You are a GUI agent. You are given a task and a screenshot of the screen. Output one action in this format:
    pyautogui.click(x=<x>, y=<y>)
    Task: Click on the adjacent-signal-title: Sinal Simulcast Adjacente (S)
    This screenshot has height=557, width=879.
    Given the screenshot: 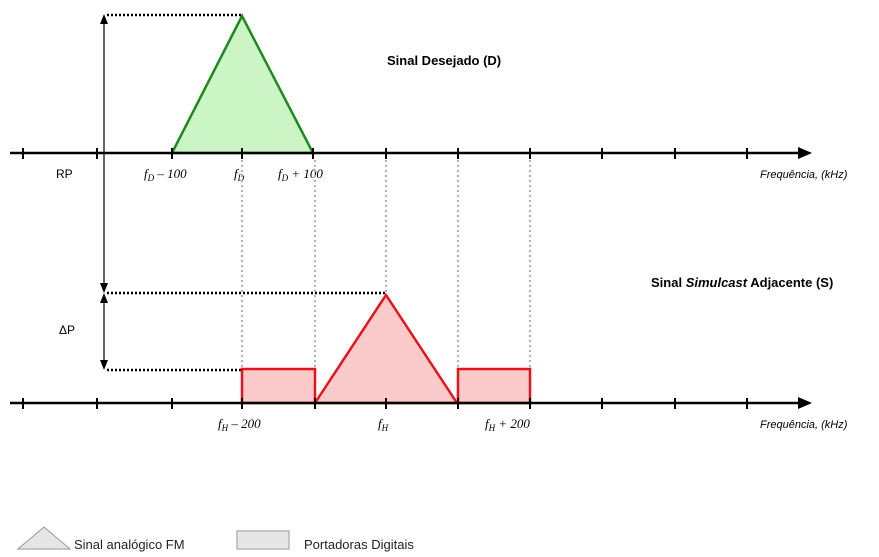 What is the action you would take?
    pyautogui.click(x=742, y=282)
    